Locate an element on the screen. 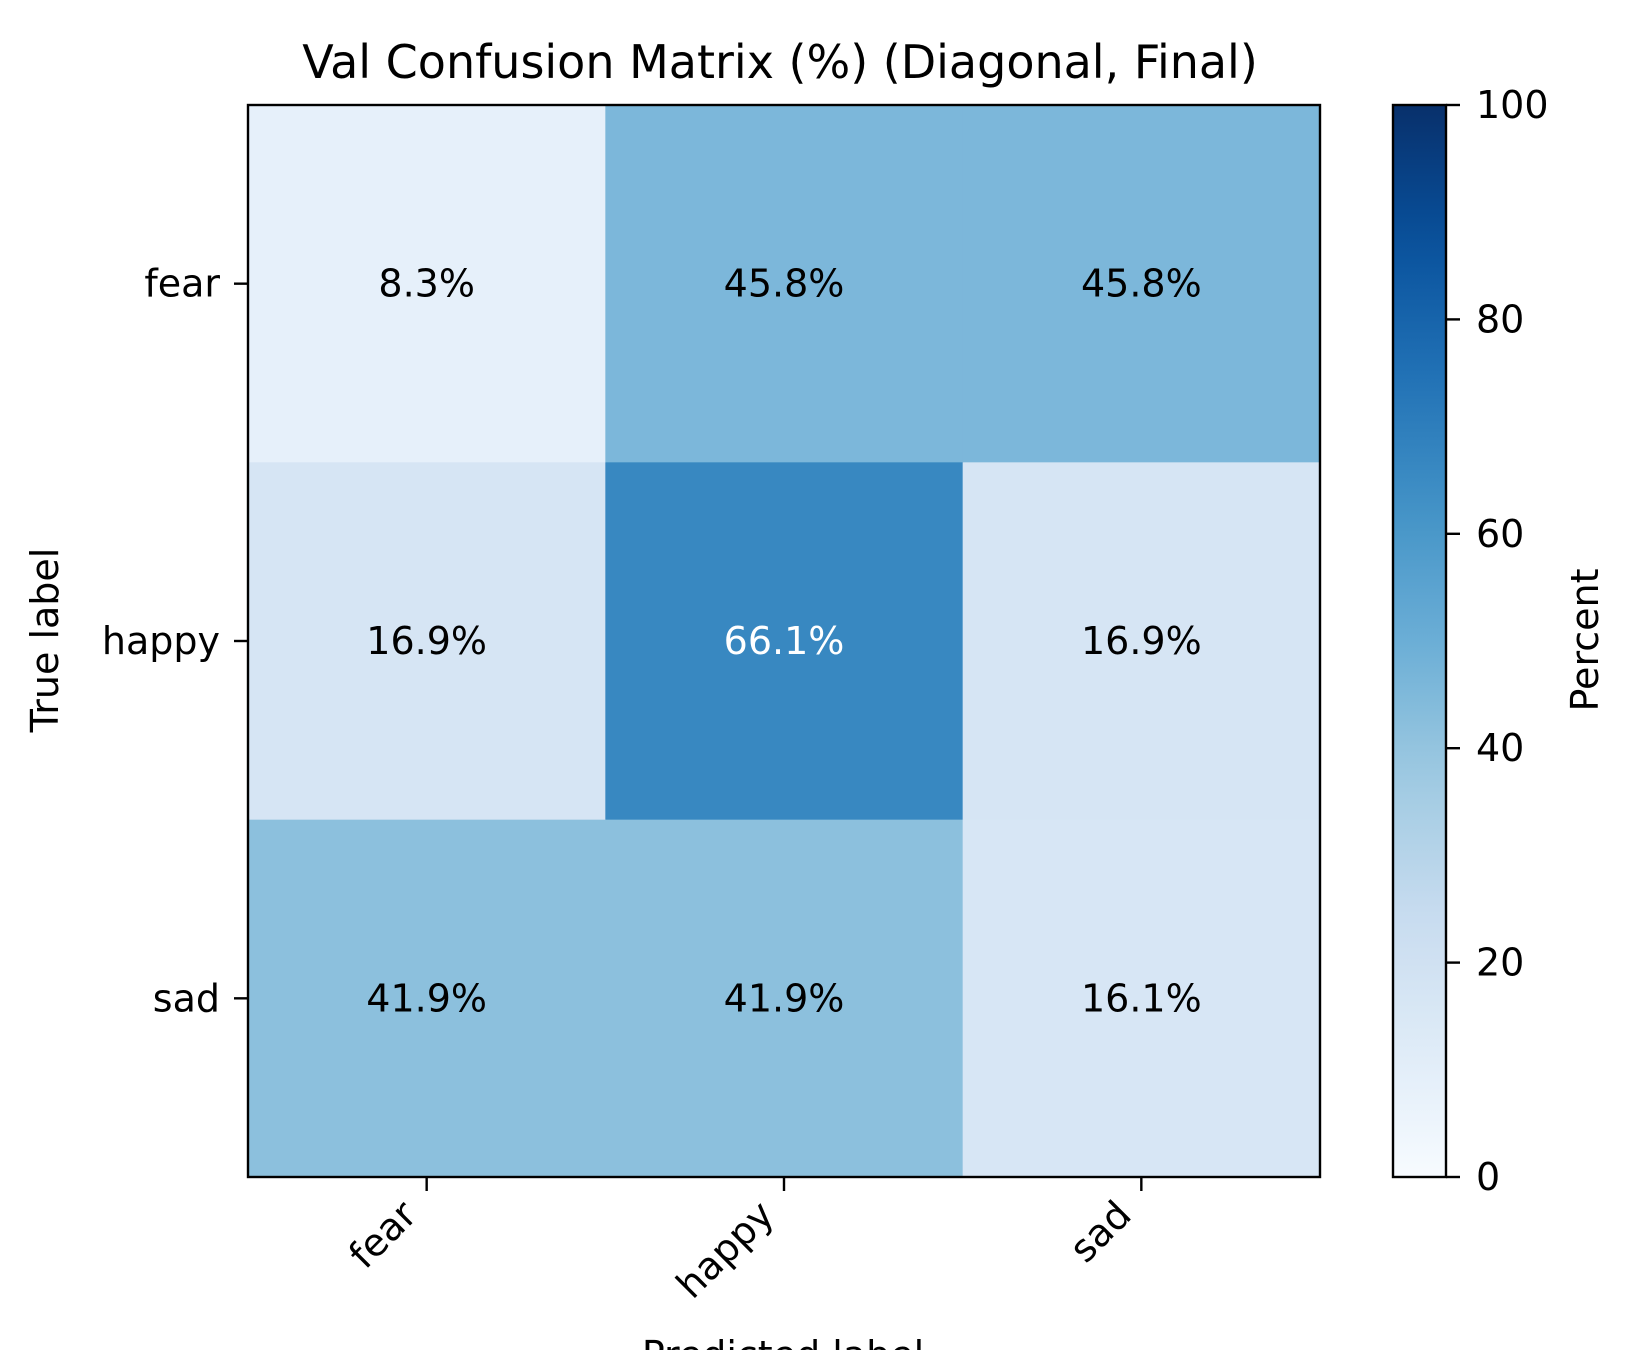 This screenshot has width=1650, height=1350. cell-value-label: 66.1% is located at coordinates (784, 641).